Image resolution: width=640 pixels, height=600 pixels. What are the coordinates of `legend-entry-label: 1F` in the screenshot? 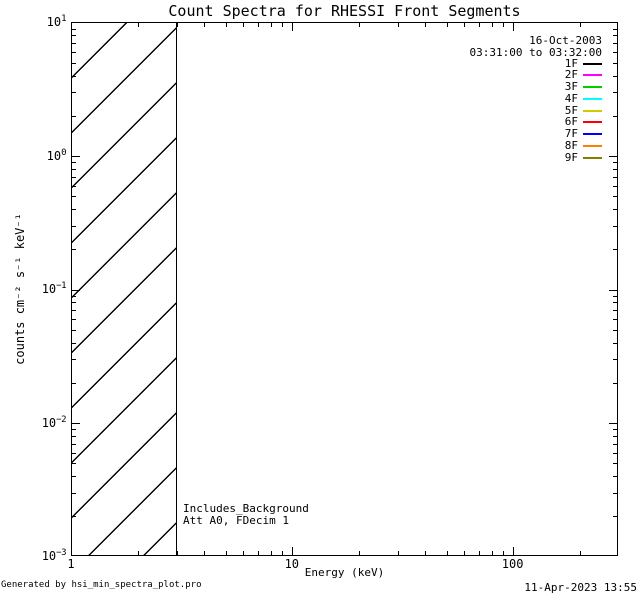 It's located at (571, 63).